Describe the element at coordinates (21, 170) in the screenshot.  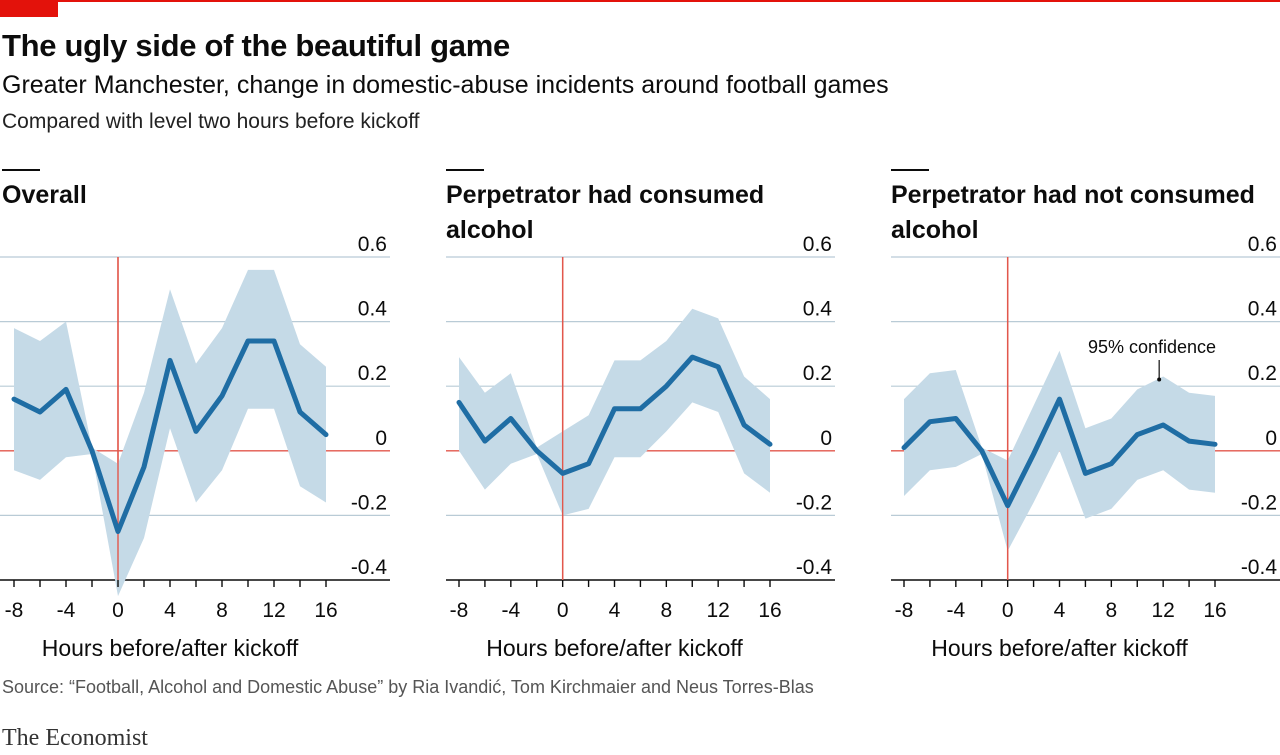
I see `panel-1-marker` at that location.